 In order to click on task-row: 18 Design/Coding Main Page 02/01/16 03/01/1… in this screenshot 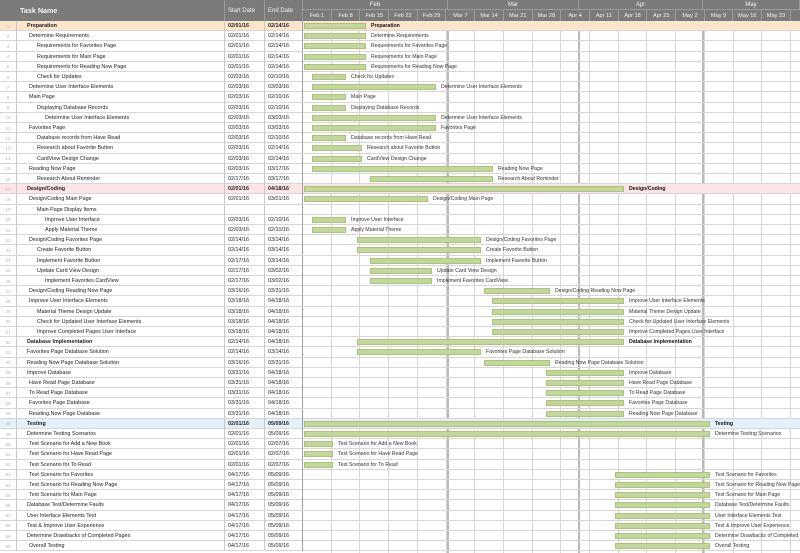, I will do `click(400, 199)`.